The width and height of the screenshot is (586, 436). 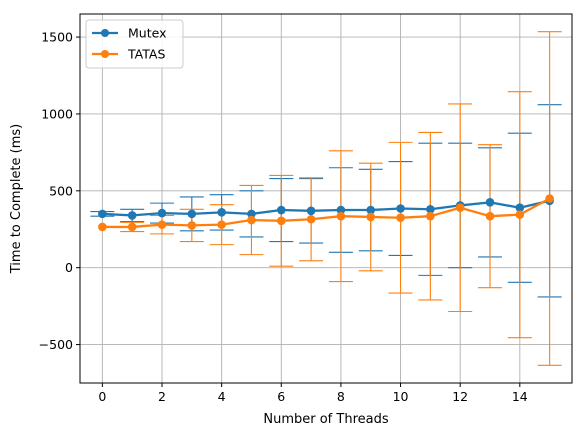 I want to click on series-line-tatas, so click(x=326, y=213).